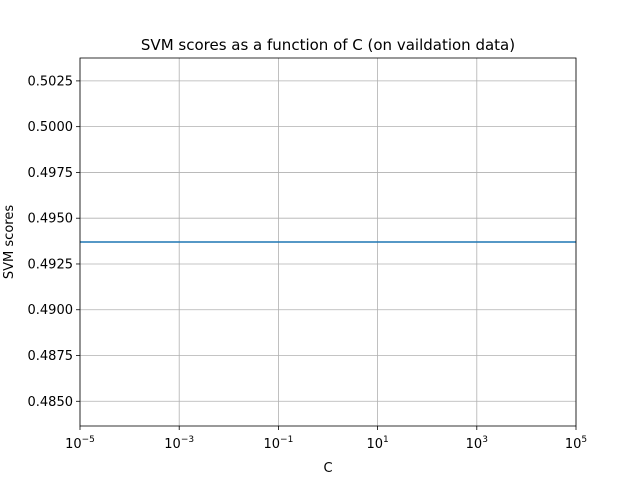 The image size is (640, 480). What do you see at coordinates (51, 219) in the screenshot?
I see `y-tick-label: 0.4950` at bounding box center [51, 219].